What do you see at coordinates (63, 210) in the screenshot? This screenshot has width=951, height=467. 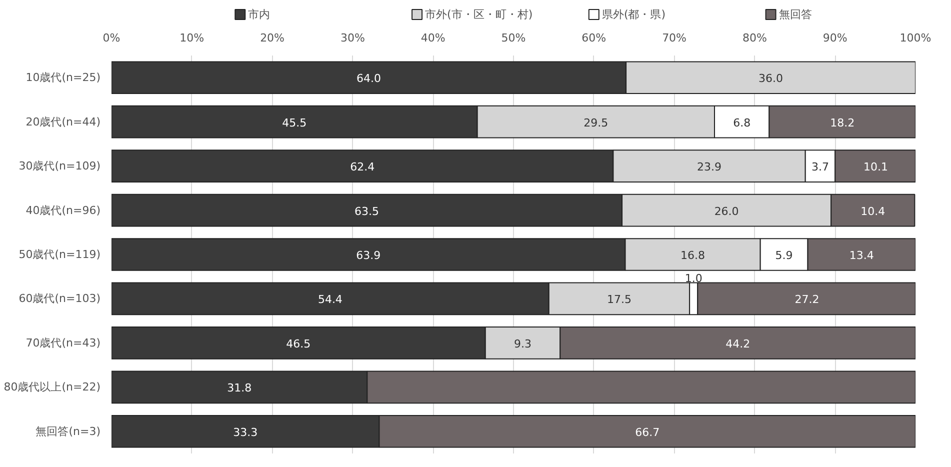 I see `y-tick-label: 40歳代(n=96)` at bounding box center [63, 210].